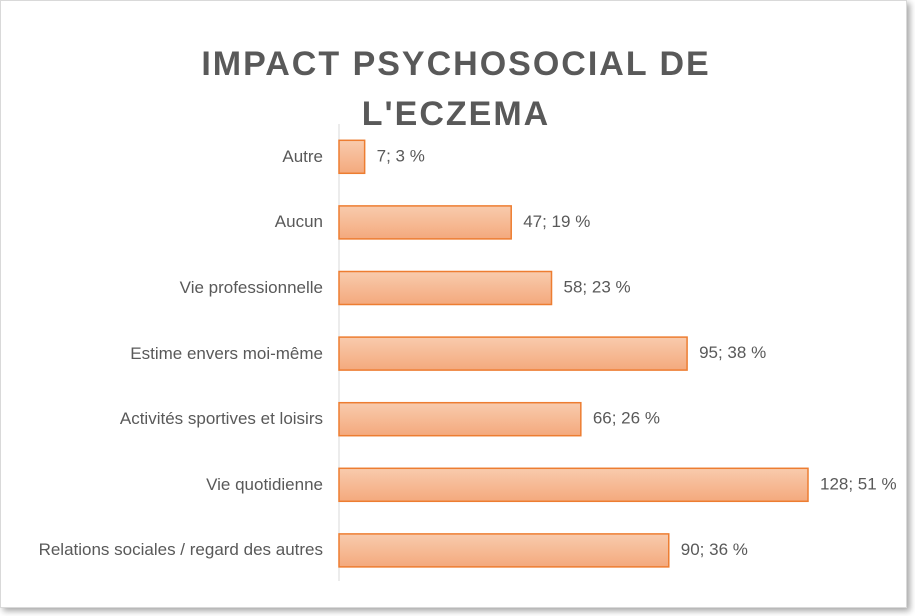  Describe the element at coordinates (714, 549) in the screenshot. I see `data-label: 90; 36 %` at that location.